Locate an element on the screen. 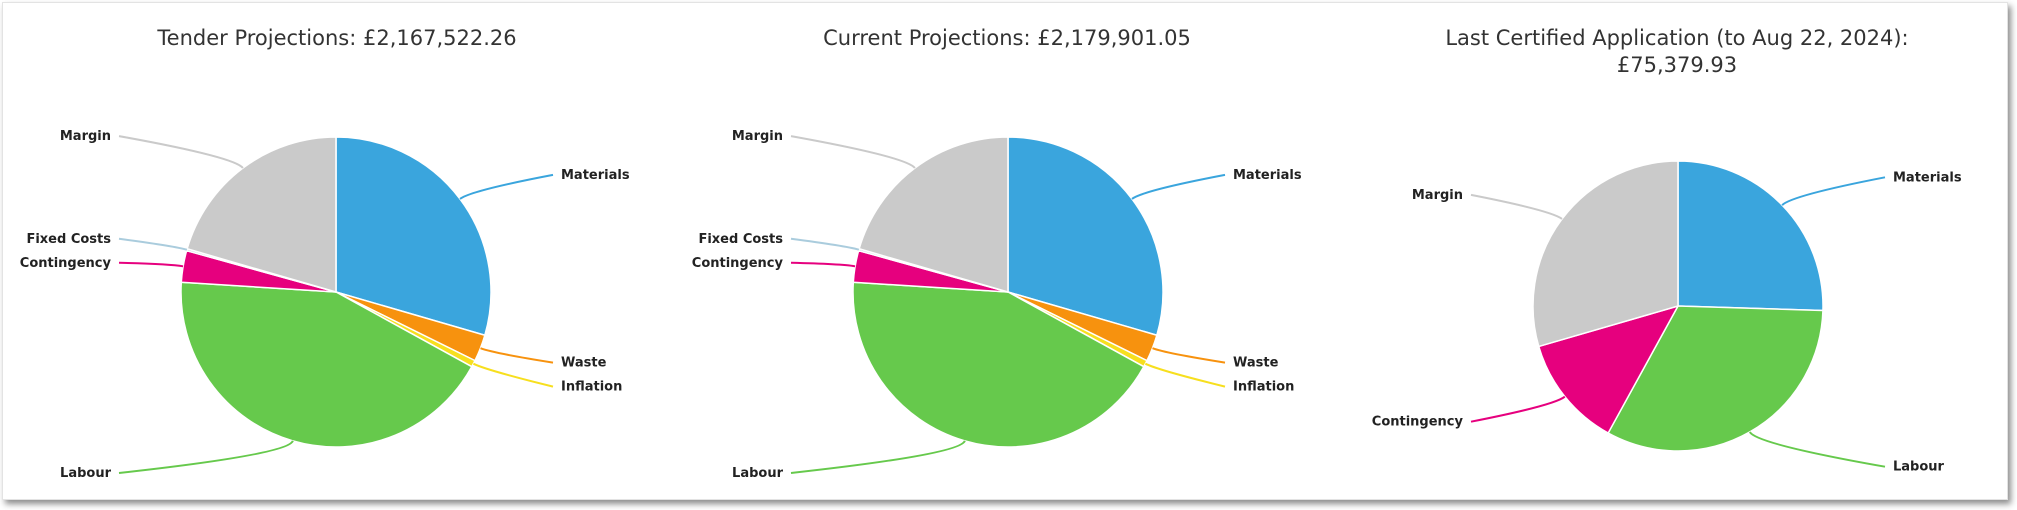  pie-slice-contingency is located at coordinates (1608, 369).